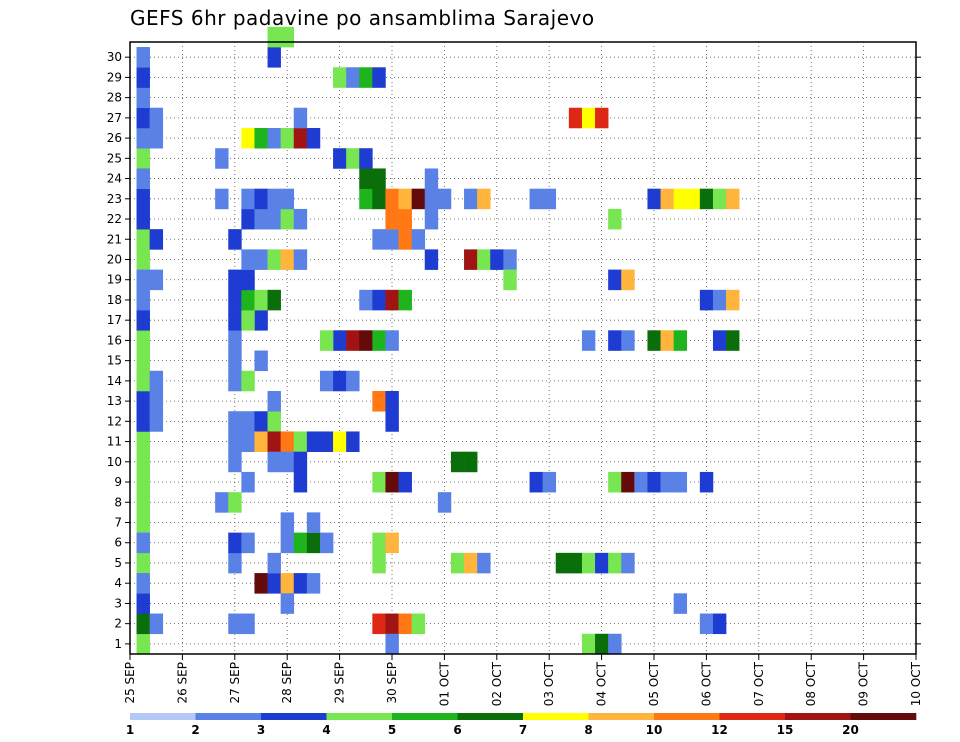 The image size is (960, 742). Describe the element at coordinates (182, 683) in the screenshot. I see `x-tick-label: 26 SEP` at that location.